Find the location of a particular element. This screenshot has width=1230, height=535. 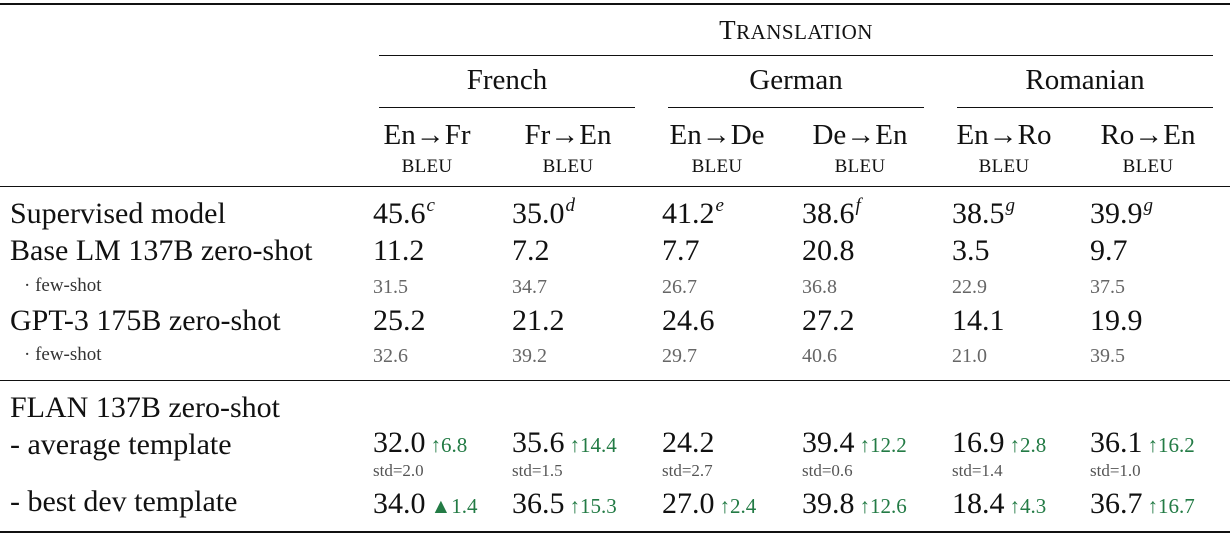

col-header-dir: Fr→En is located at coordinates (568, 135).